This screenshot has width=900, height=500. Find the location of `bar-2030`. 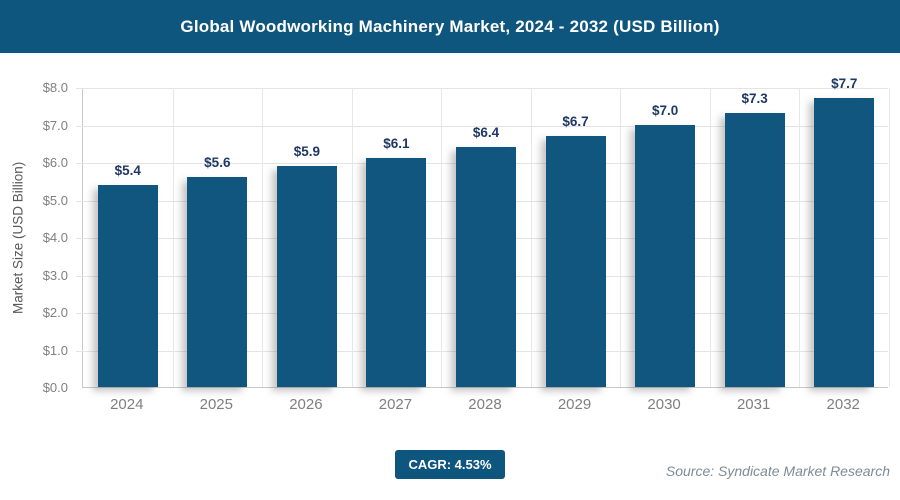

bar-2030 is located at coordinates (665, 255).